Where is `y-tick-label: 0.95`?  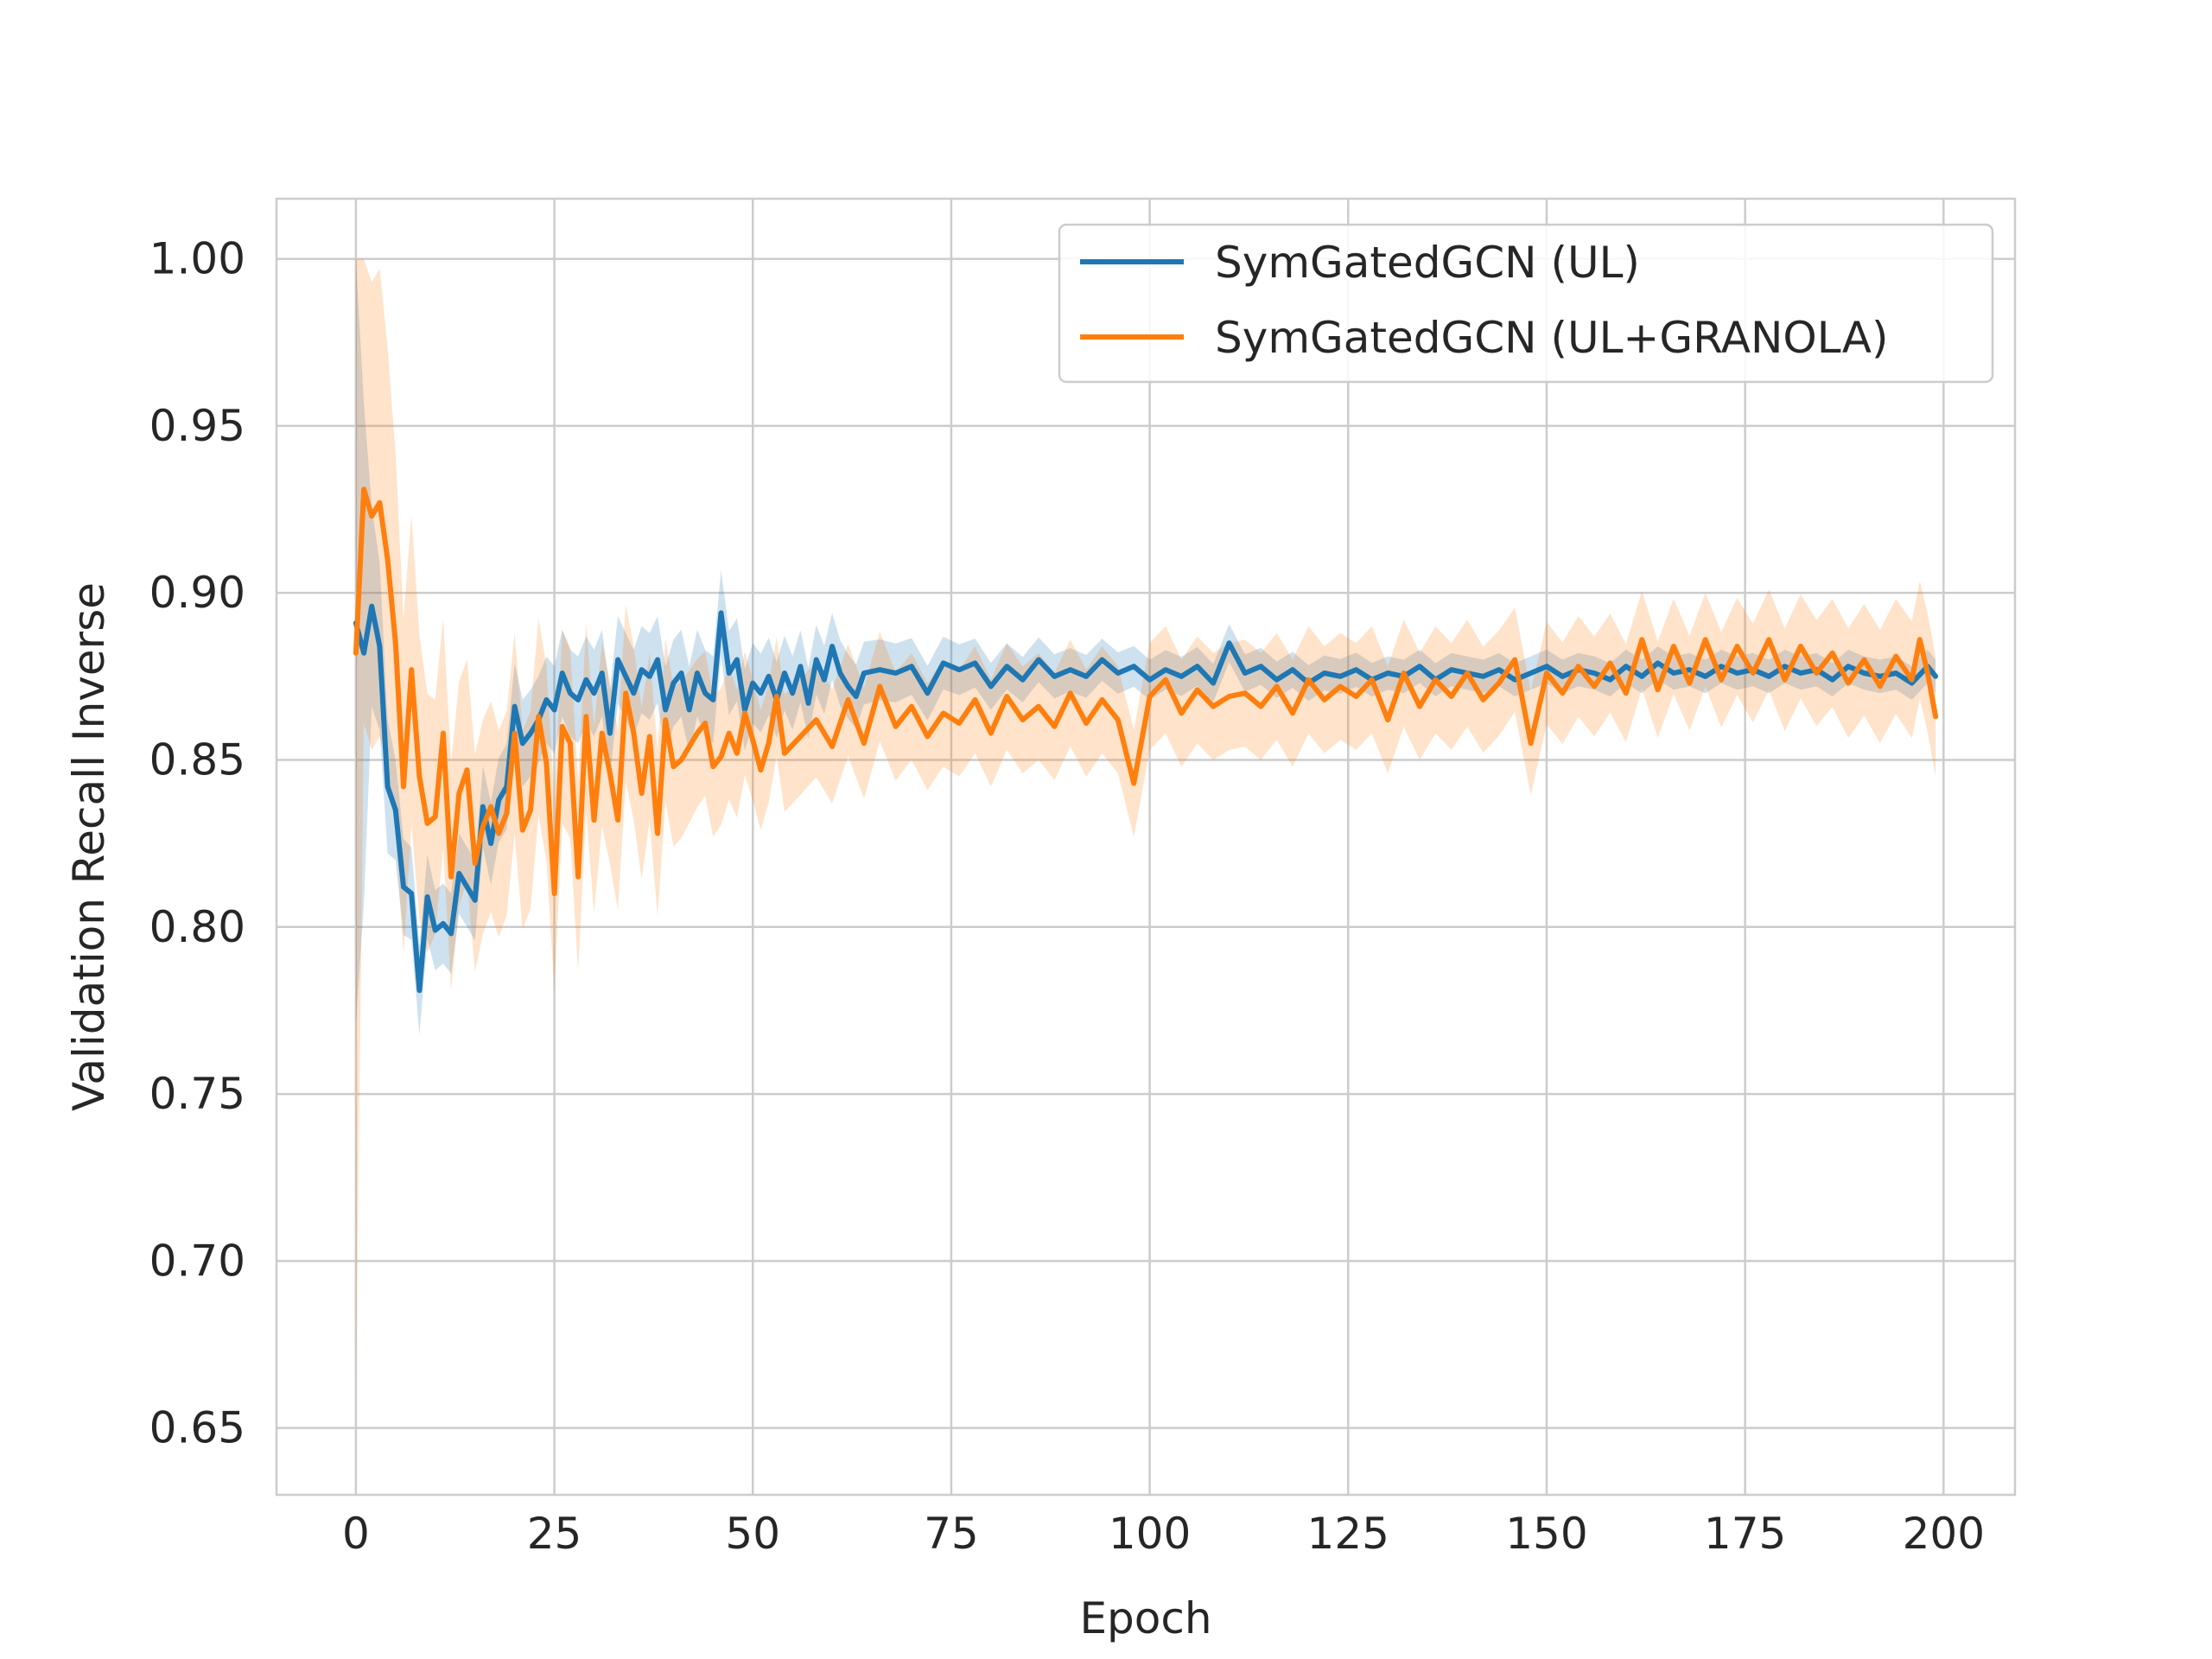 y-tick-label: 0.95 is located at coordinates (197, 426).